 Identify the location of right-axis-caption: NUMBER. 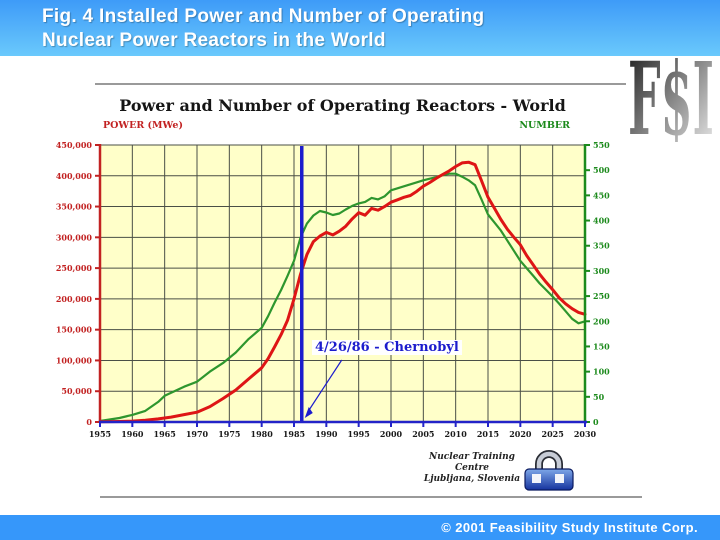
(544, 125).